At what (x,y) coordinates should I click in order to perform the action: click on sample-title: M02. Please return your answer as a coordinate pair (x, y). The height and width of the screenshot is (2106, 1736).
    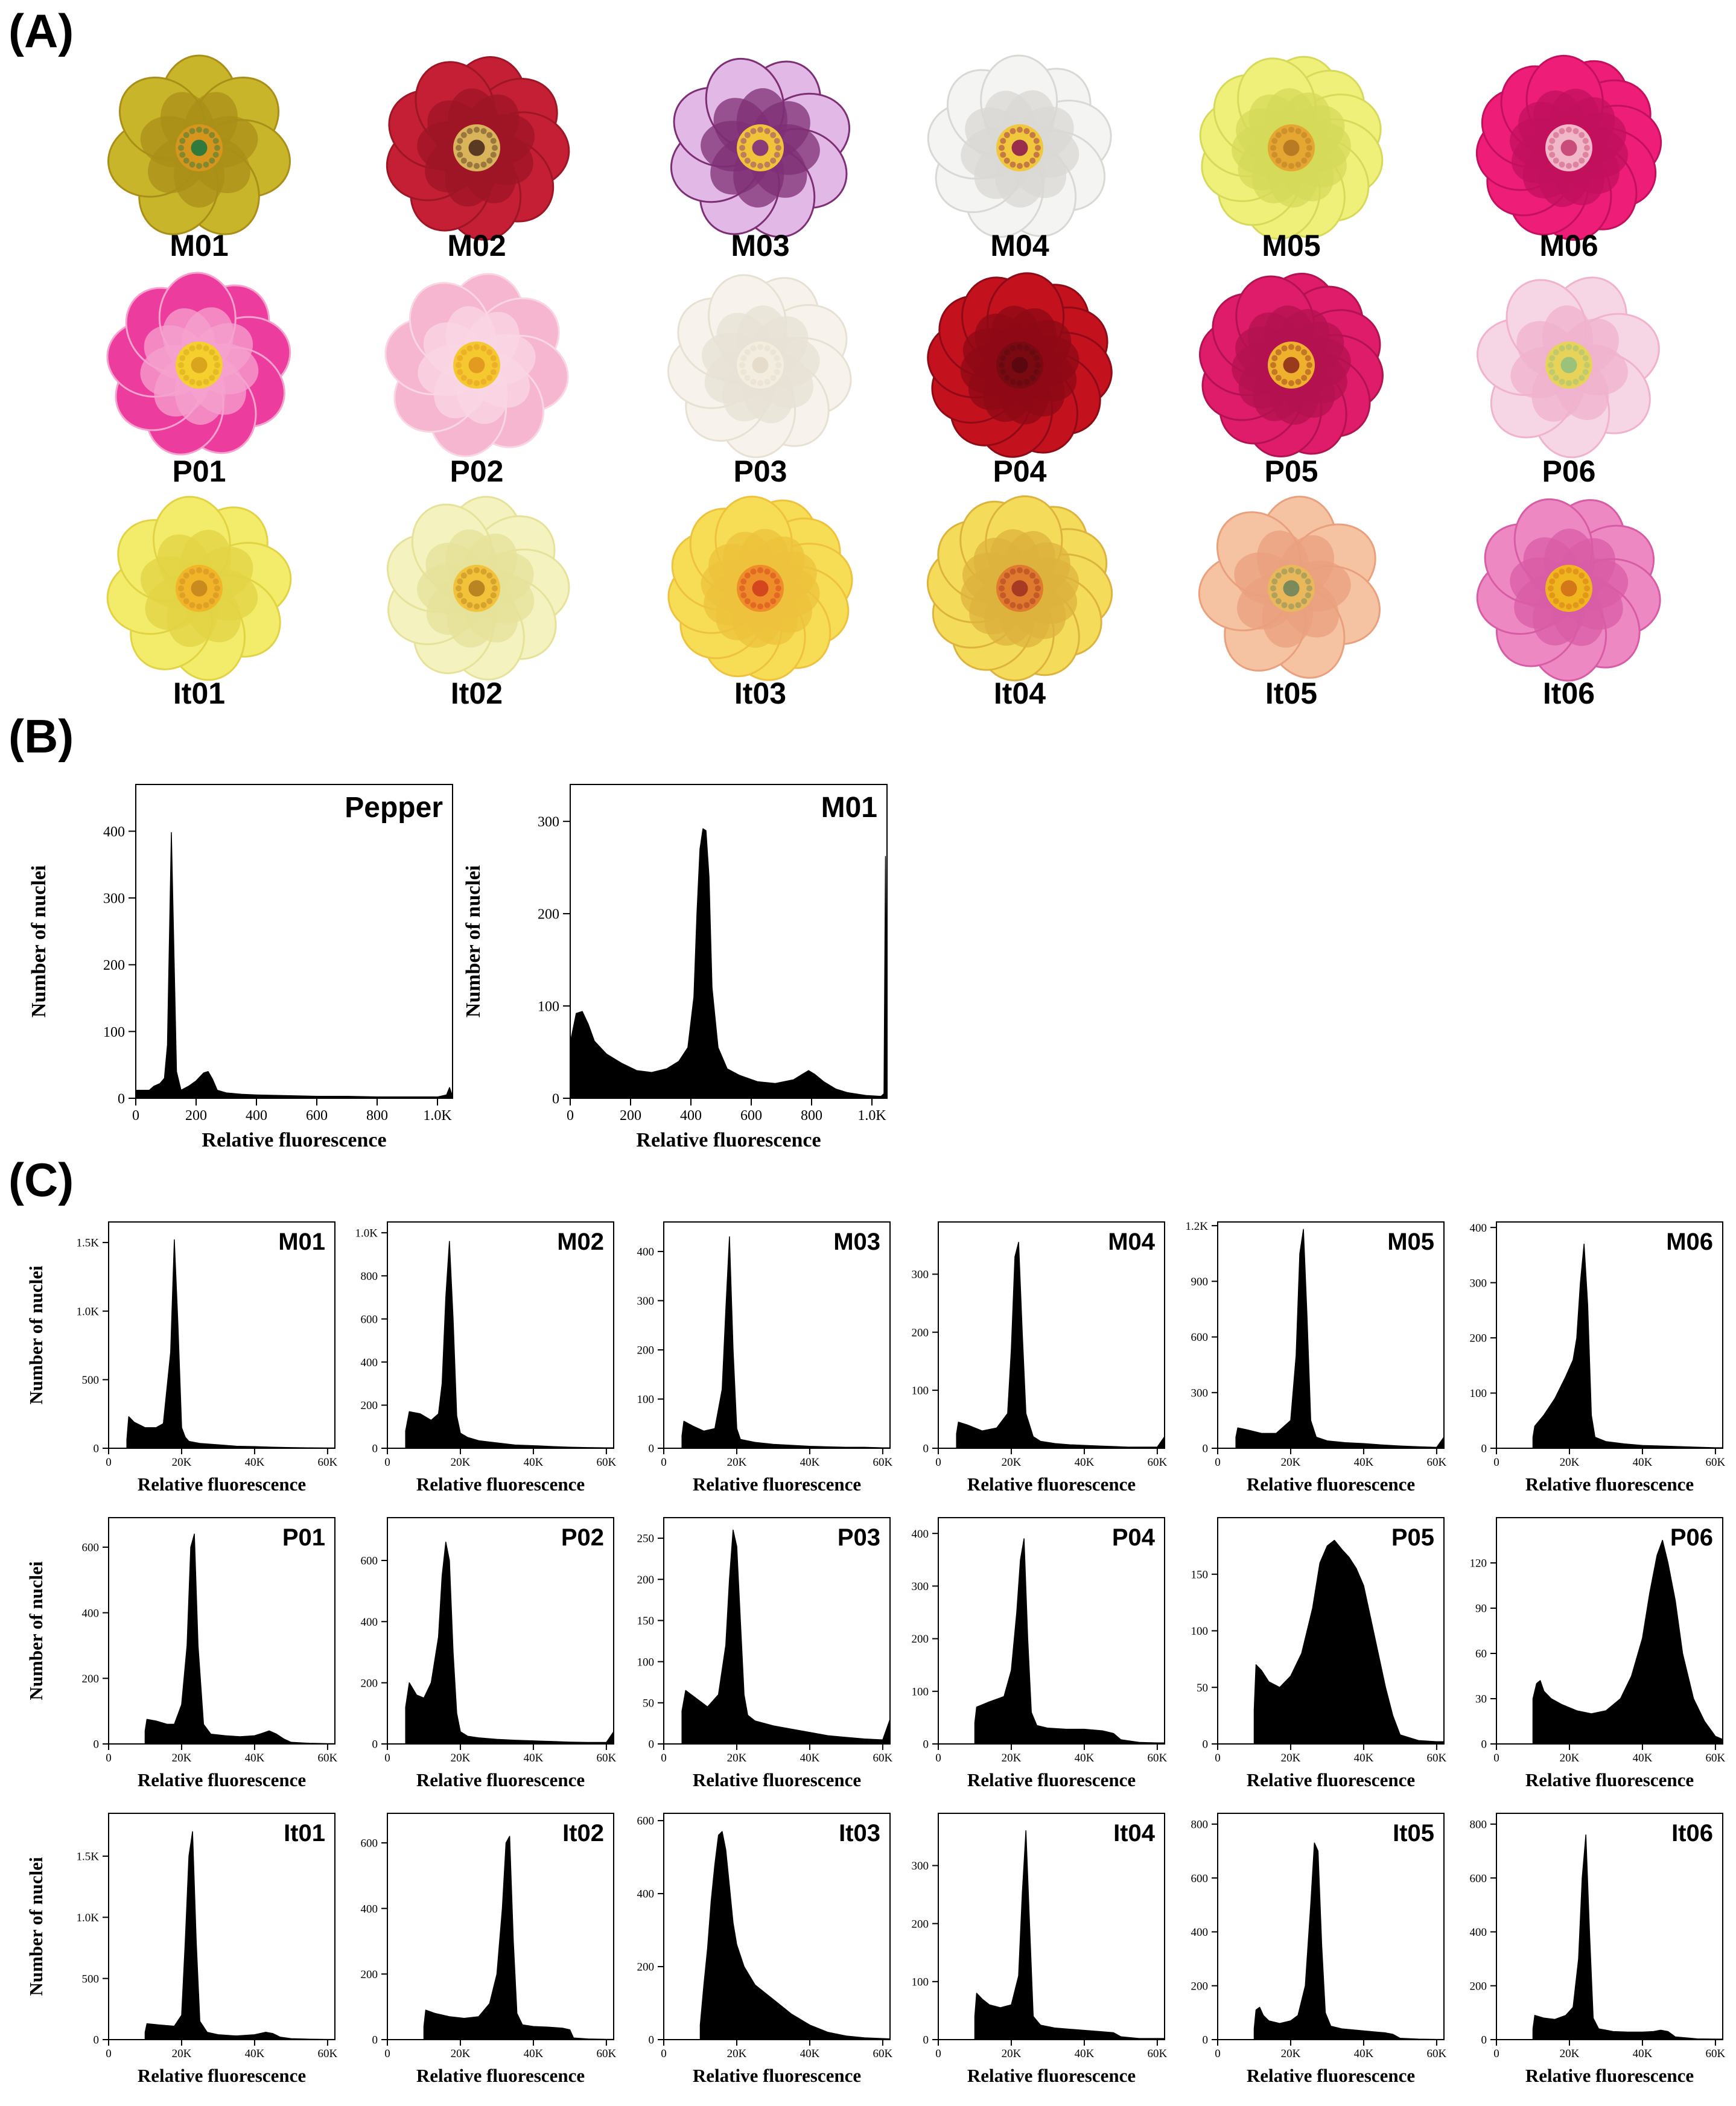
    Looking at the image, I should click on (580, 1242).